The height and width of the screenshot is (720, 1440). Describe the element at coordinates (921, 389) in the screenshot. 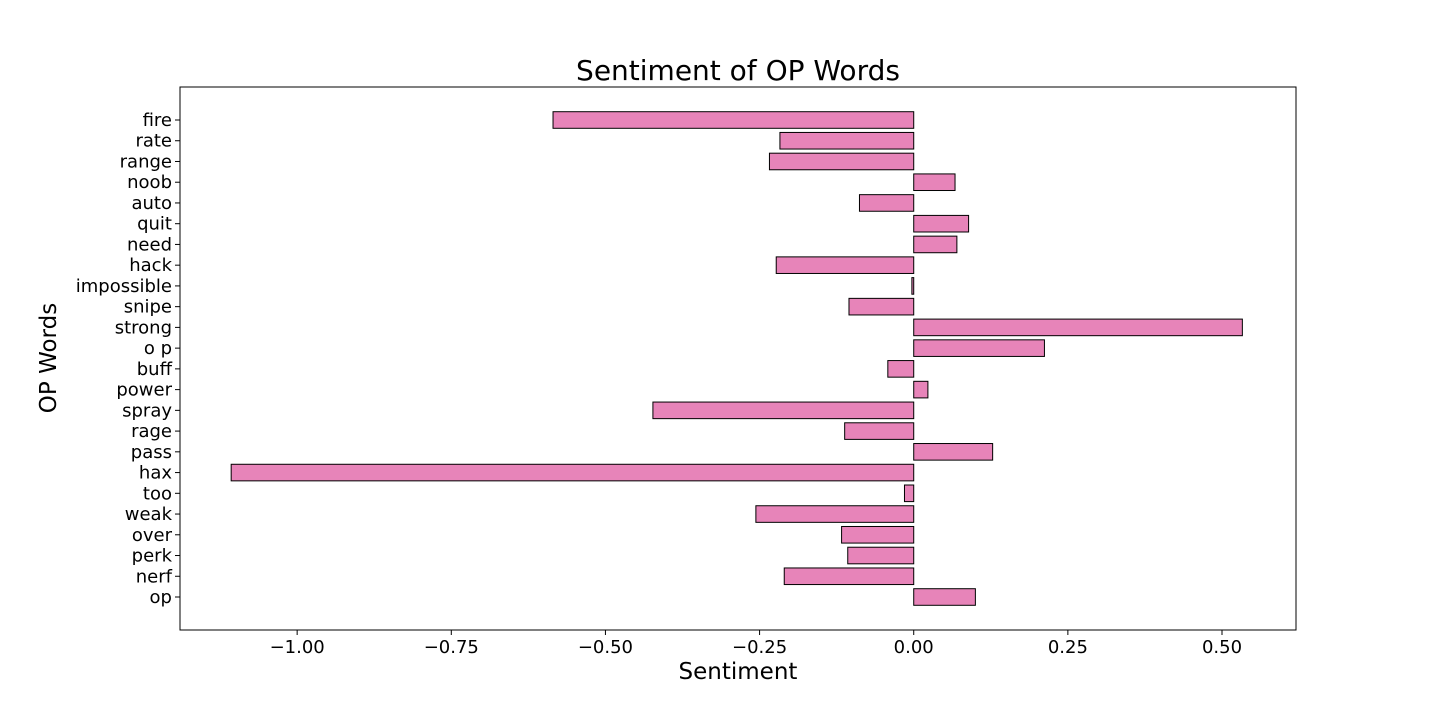

I see `bar-power` at that location.